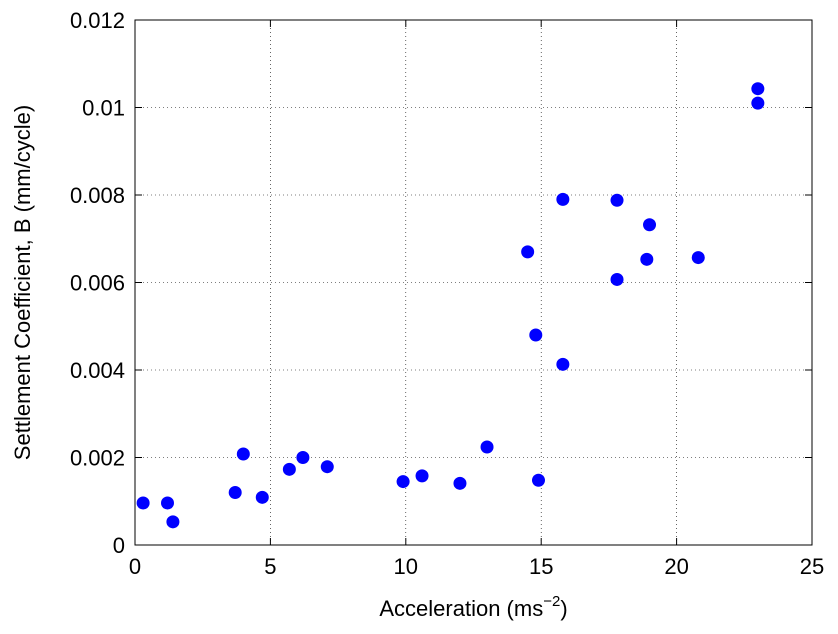 The image size is (838, 634). Describe the element at coordinates (97, 195) in the screenshot. I see `y-tick-label: 0.008` at that location.